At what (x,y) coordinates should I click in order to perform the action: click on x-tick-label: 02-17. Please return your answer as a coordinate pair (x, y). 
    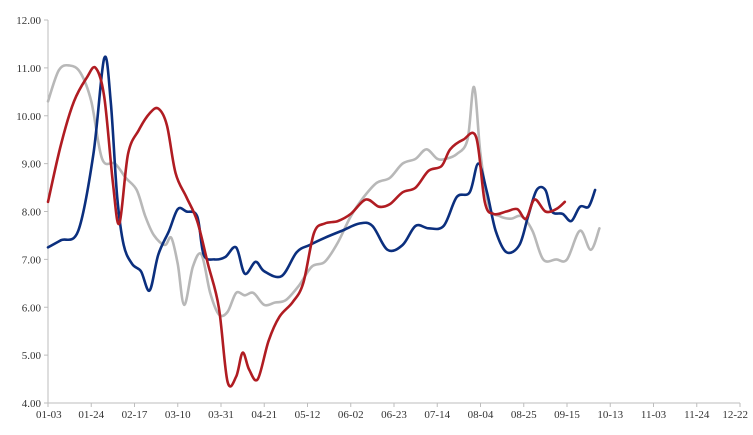
    Looking at the image, I should click on (135, 415).